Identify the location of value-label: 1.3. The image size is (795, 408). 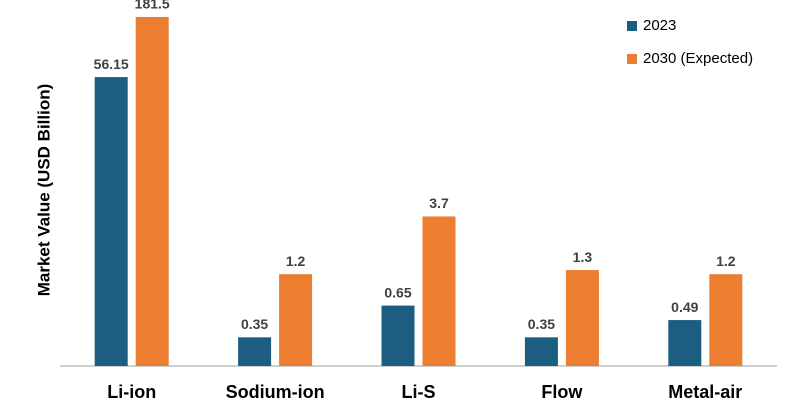
(583, 257).